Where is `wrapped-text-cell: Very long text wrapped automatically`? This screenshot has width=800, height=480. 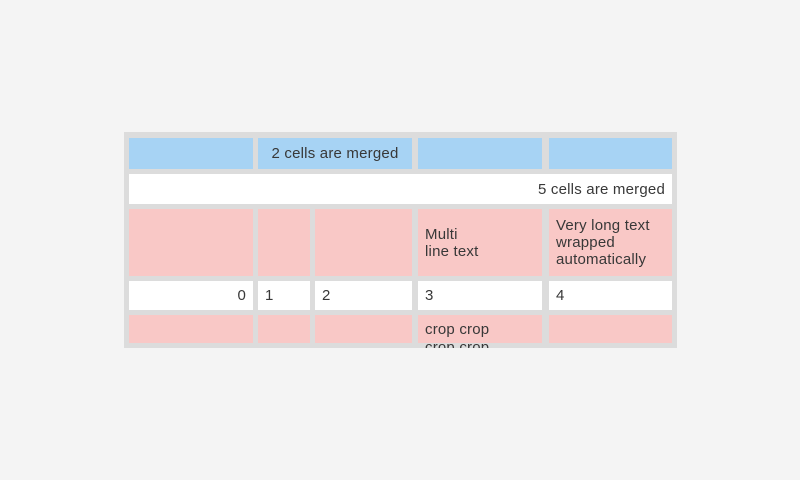
wrapped-text-cell: Very long text wrapped automatically is located at coordinates (610, 242).